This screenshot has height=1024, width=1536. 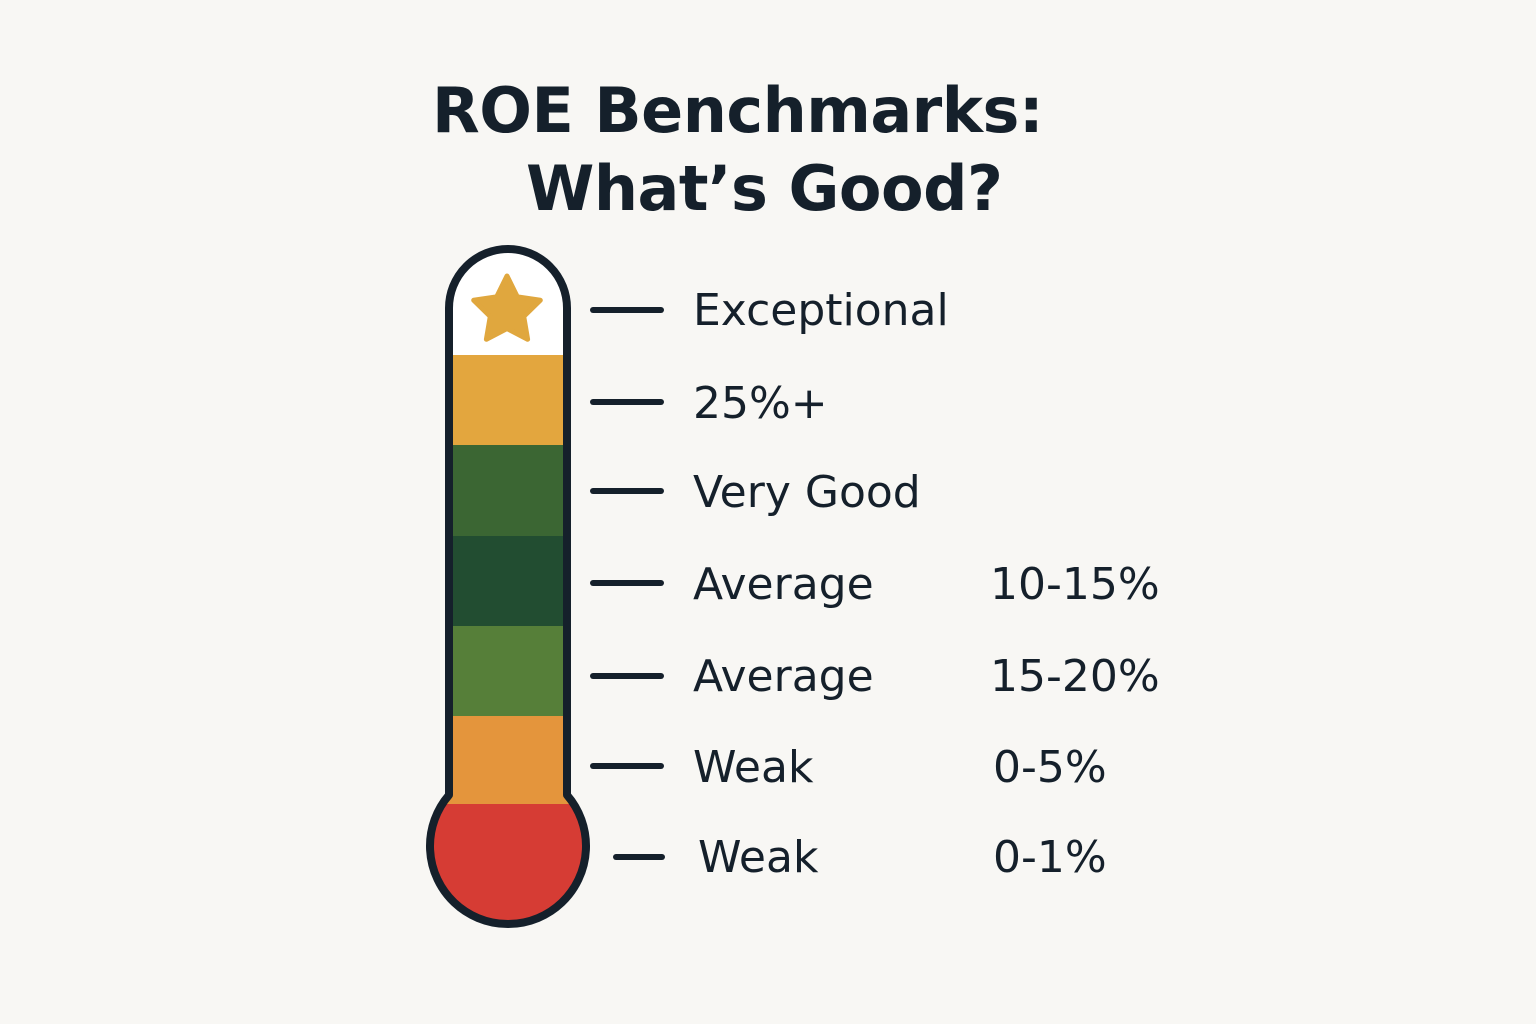 I want to click on segment-darkest-green, so click(x=508, y=581).